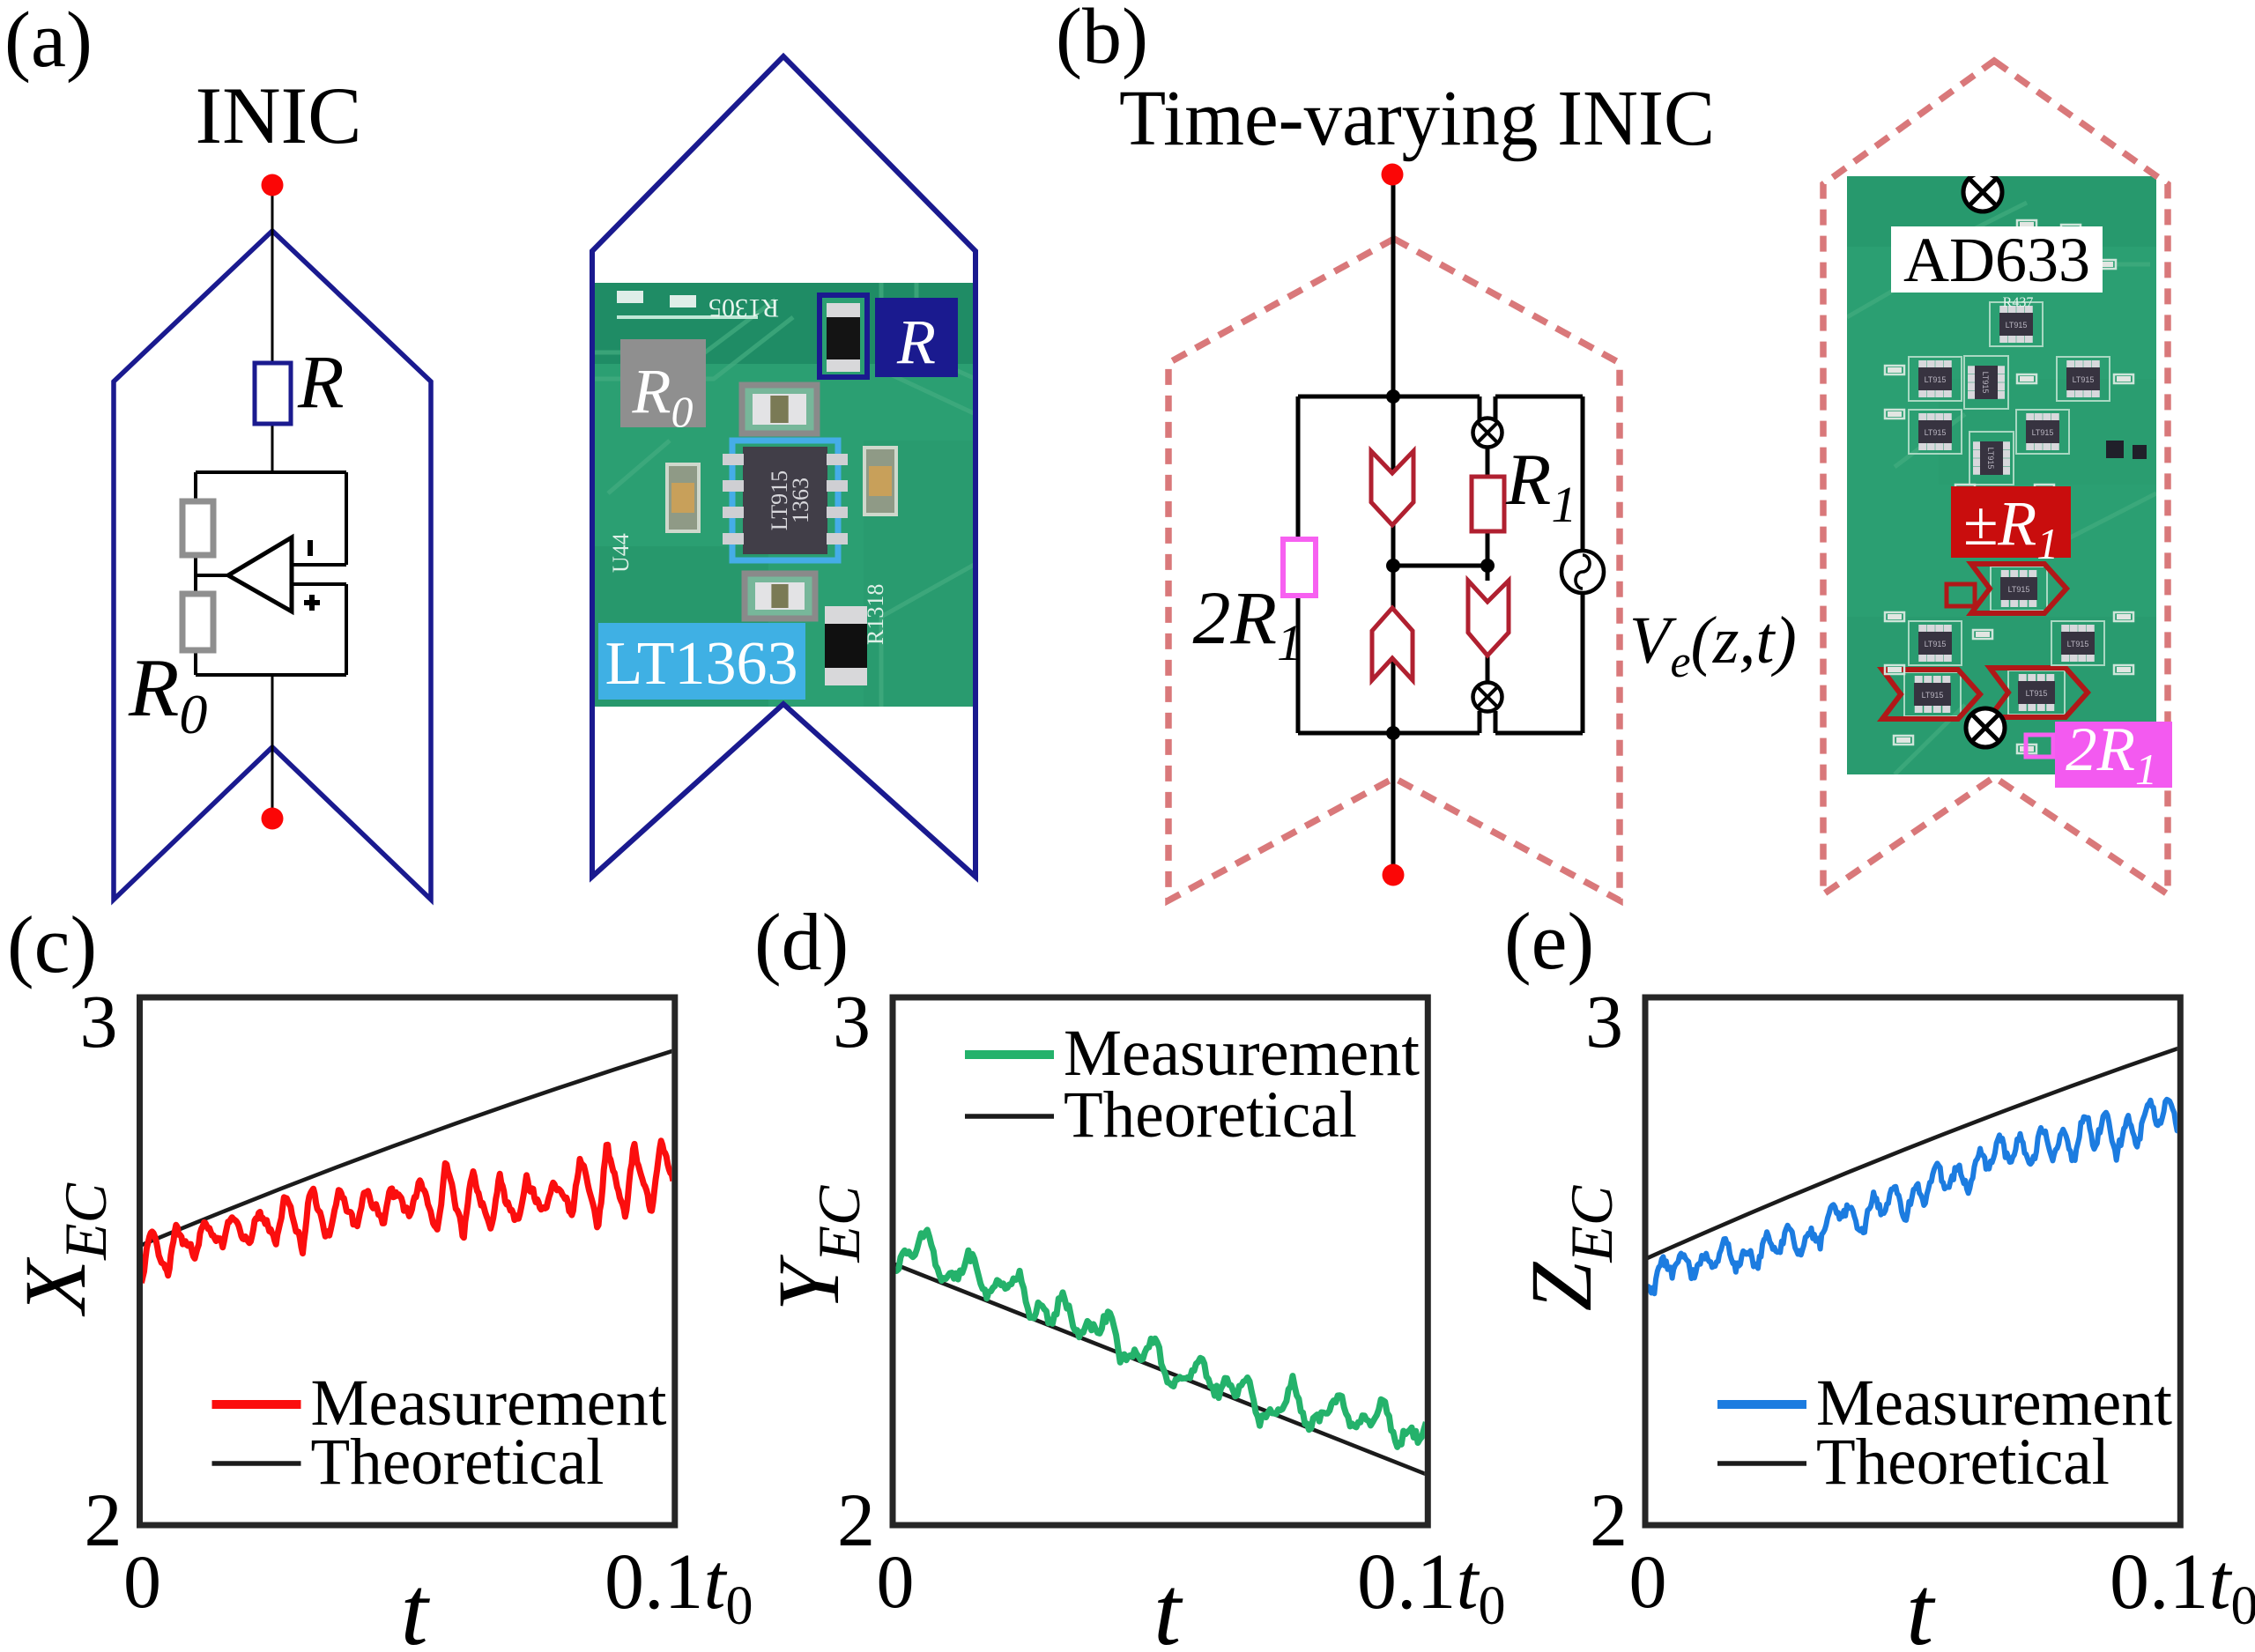  Describe the element at coordinates (801, 942) in the screenshot. I see `svg-text: (d)` at that location.